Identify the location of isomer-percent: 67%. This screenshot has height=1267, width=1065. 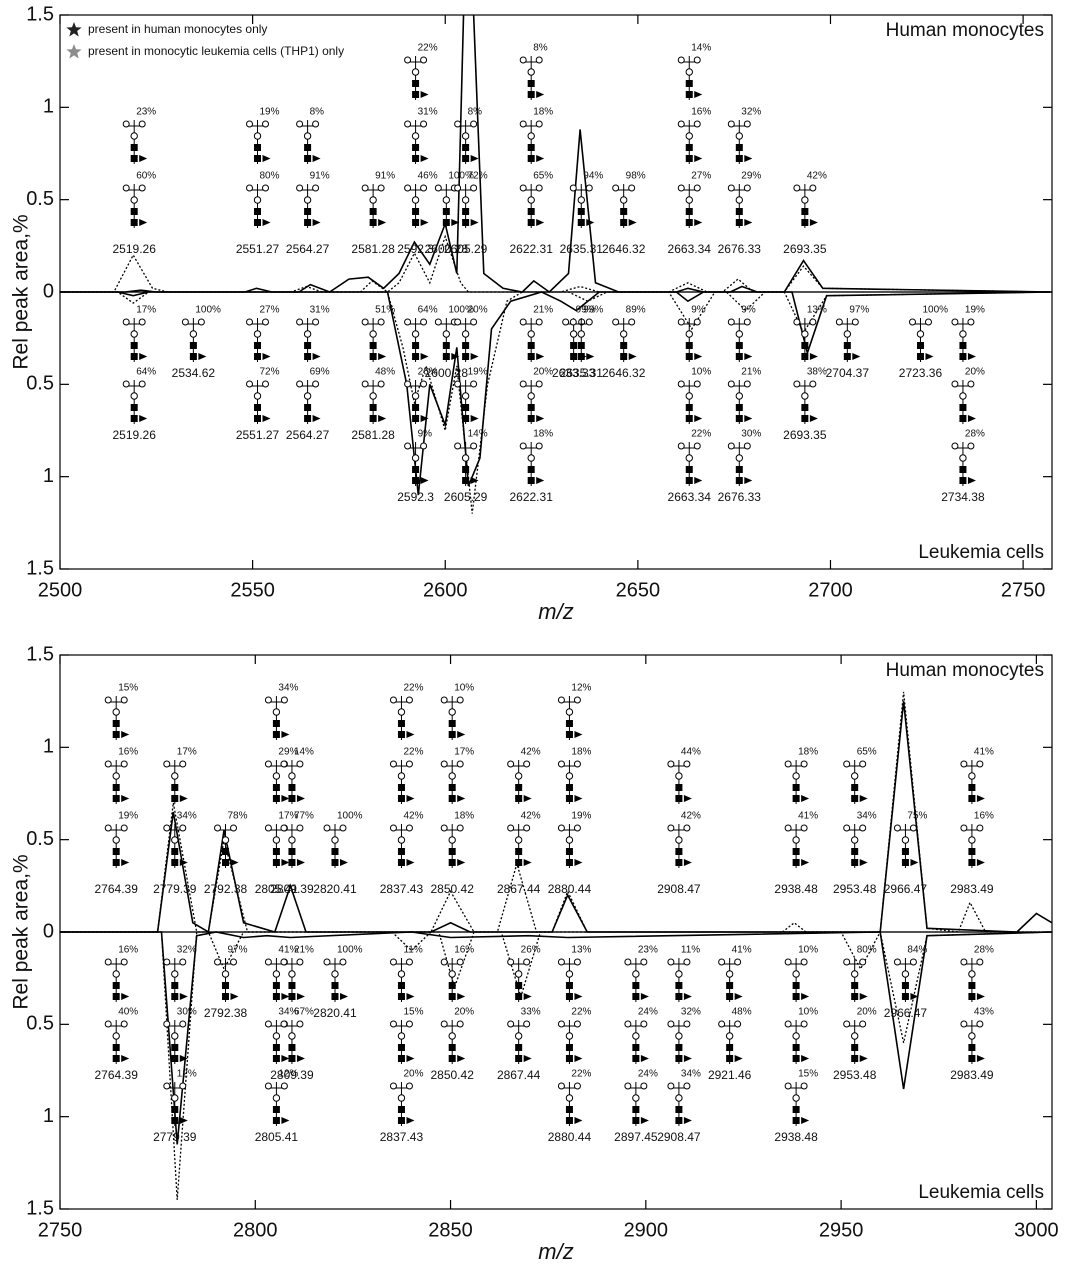
(304, 1012).